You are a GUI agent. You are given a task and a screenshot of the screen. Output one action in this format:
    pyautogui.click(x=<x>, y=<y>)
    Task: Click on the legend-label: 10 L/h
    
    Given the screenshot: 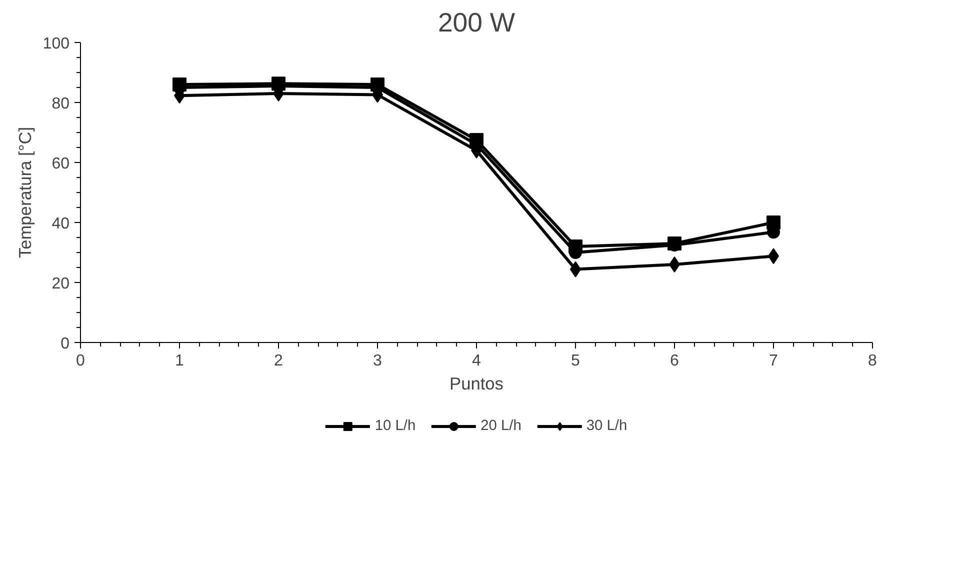 What is the action you would take?
    pyautogui.click(x=395, y=426)
    